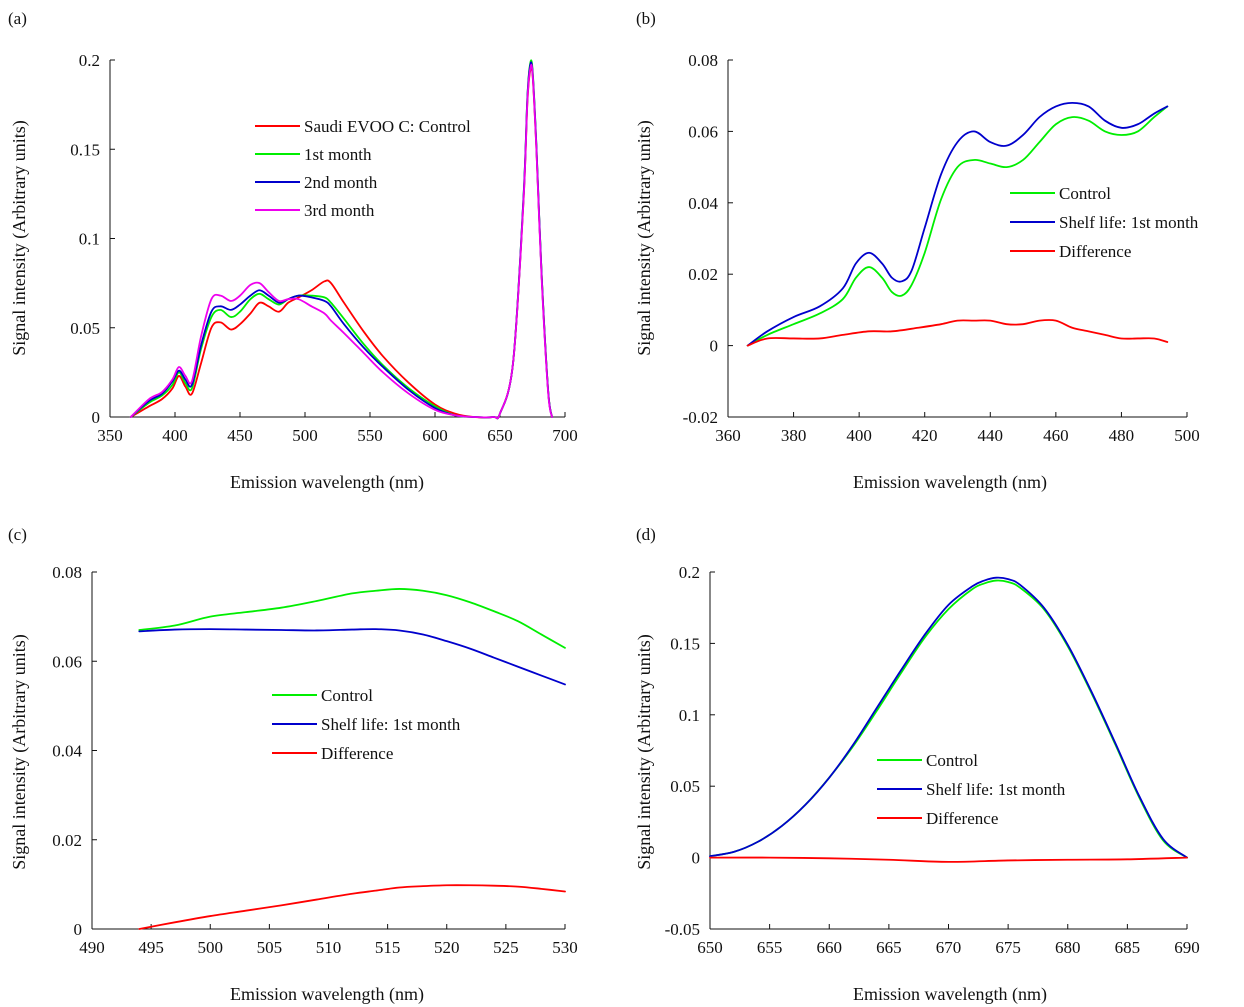 The image size is (1244, 1007). What do you see at coordinates (1128, 947) in the screenshot?
I see `x-tick-label: 685` at bounding box center [1128, 947].